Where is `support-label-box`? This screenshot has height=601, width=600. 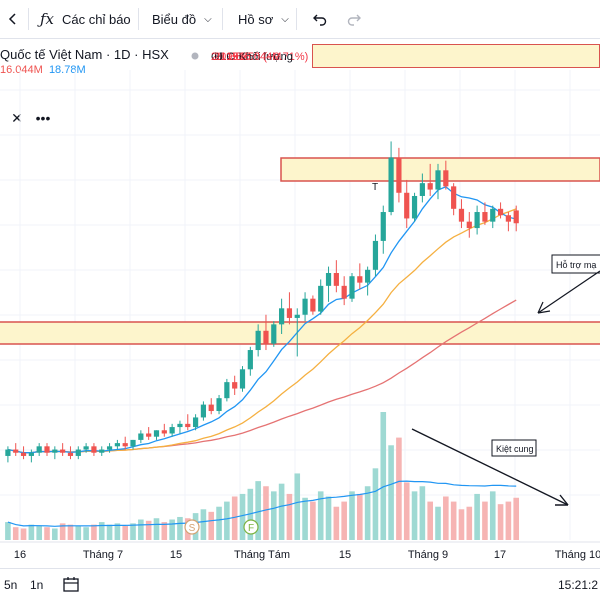
support-label-box is located at coordinates (575, 264).